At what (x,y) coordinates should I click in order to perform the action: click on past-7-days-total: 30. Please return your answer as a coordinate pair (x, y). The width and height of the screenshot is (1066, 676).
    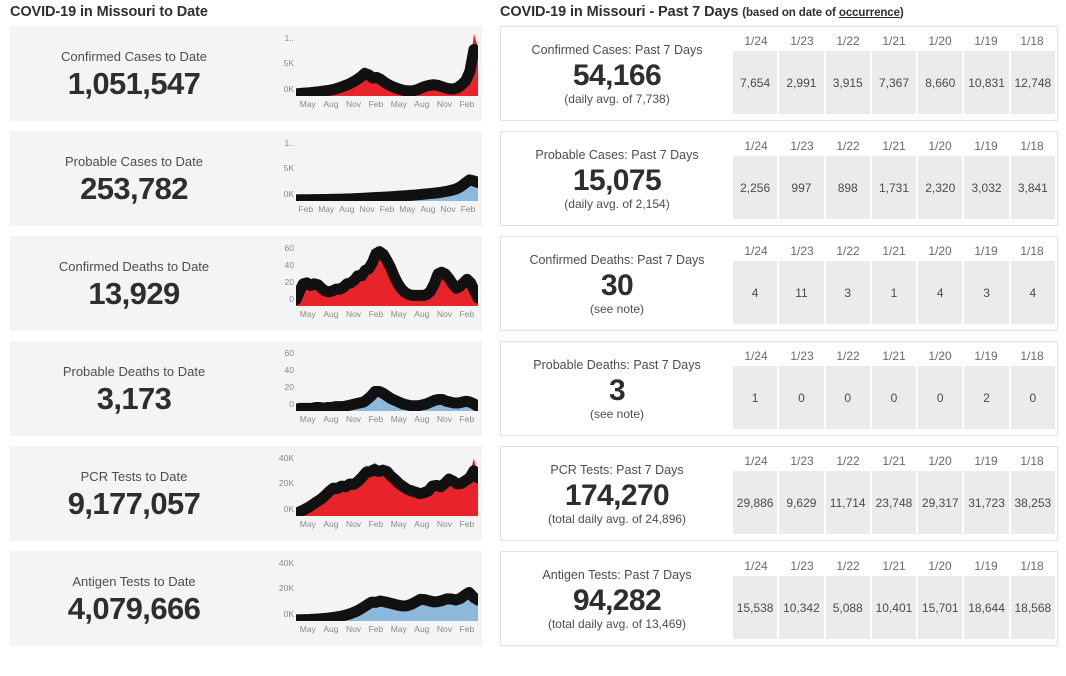
    Looking at the image, I should click on (617, 285).